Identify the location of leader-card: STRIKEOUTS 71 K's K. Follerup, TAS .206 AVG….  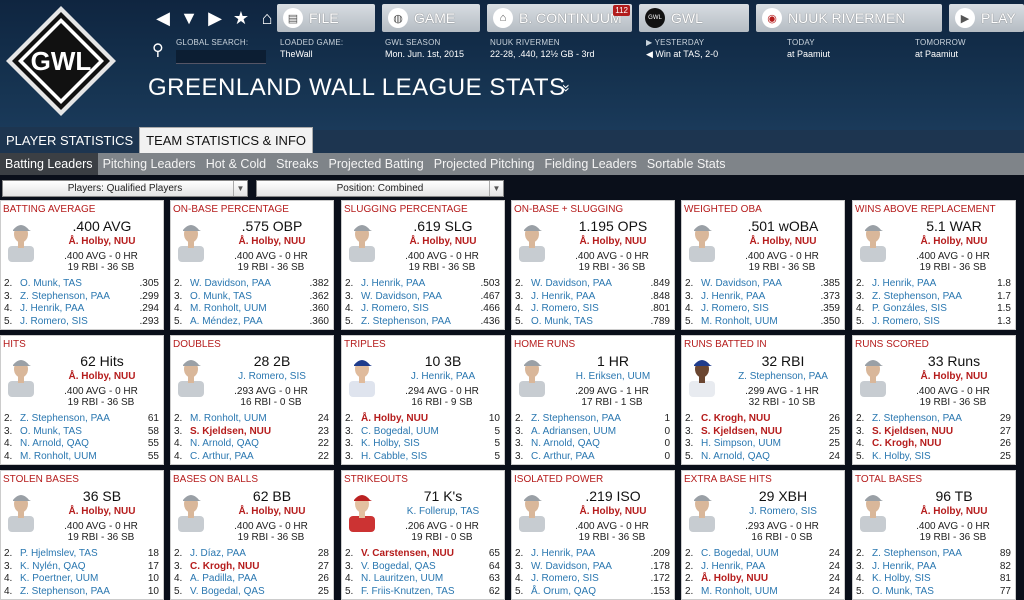
(423, 535).